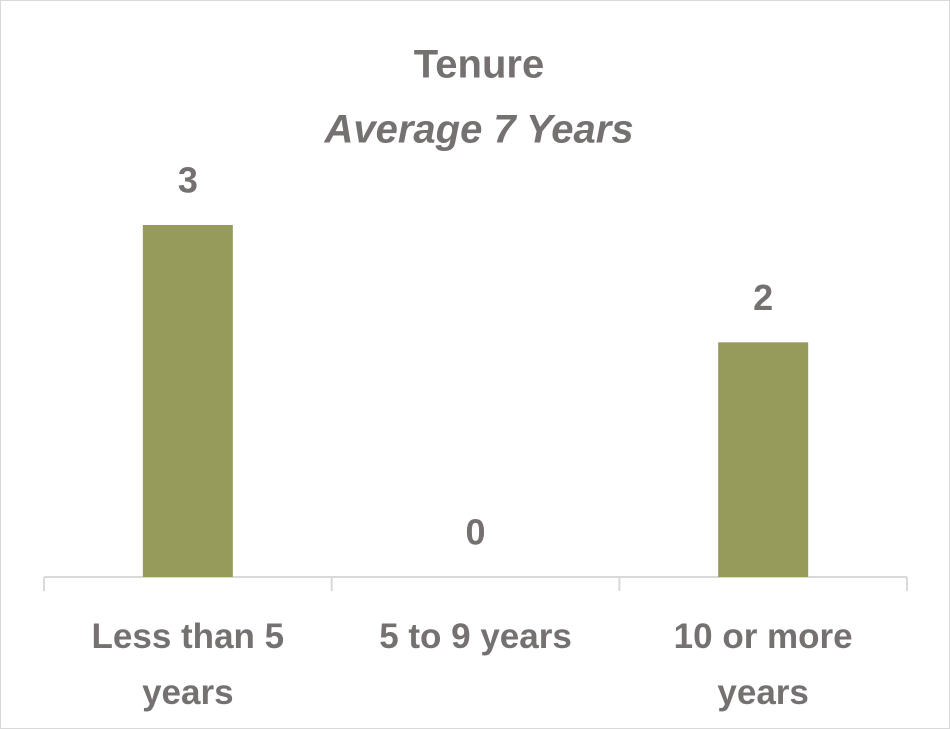  Describe the element at coordinates (188, 664) in the screenshot. I see `x-tick-label: Less than 5 years` at that location.